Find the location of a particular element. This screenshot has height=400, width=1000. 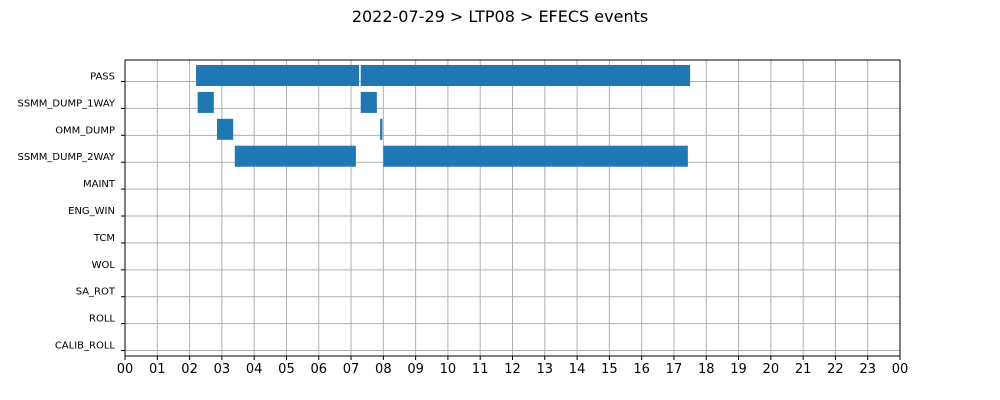

x-tick-label: 01 is located at coordinates (157, 369).